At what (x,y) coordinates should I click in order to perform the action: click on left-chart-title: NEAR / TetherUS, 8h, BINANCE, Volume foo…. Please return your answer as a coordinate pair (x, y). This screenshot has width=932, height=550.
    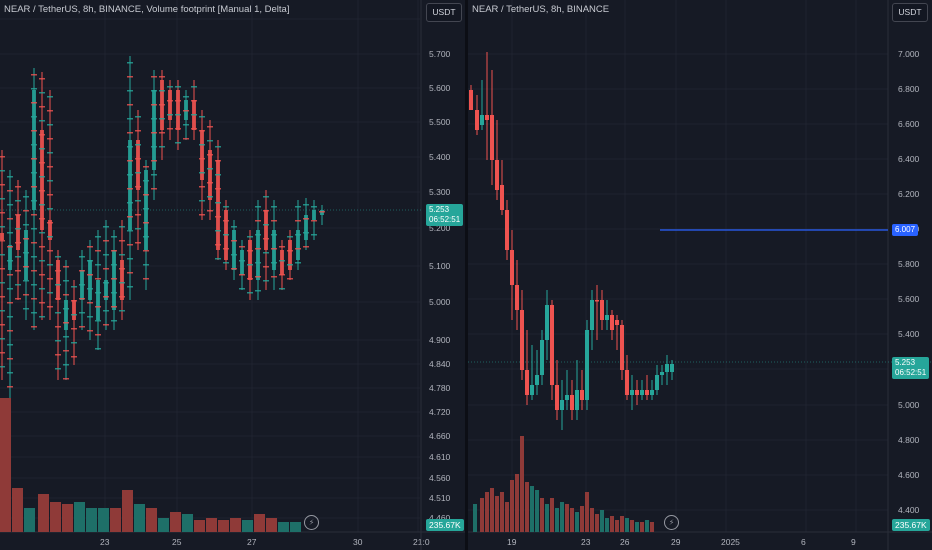
    Looking at the image, I should click on (147, 9).